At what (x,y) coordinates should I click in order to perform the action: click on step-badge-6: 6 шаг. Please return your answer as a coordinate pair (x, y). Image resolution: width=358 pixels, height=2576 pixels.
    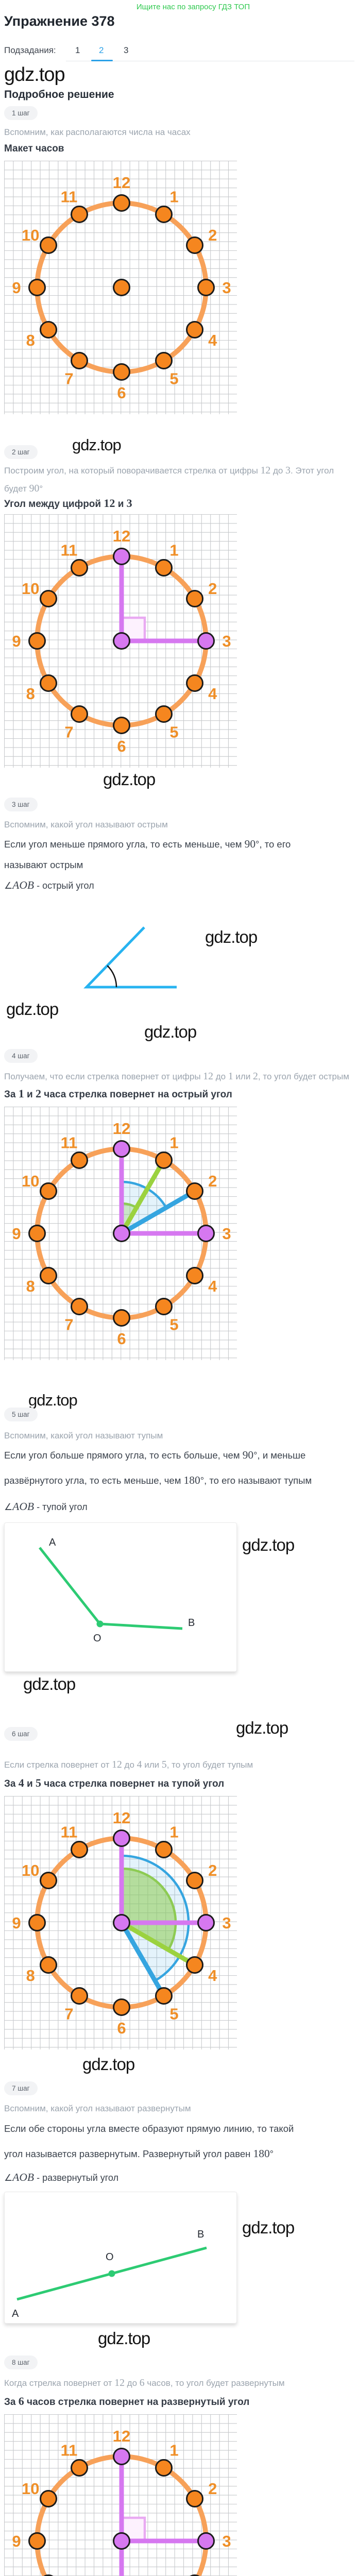
    Looking at the image, I should click on (21, 1734).